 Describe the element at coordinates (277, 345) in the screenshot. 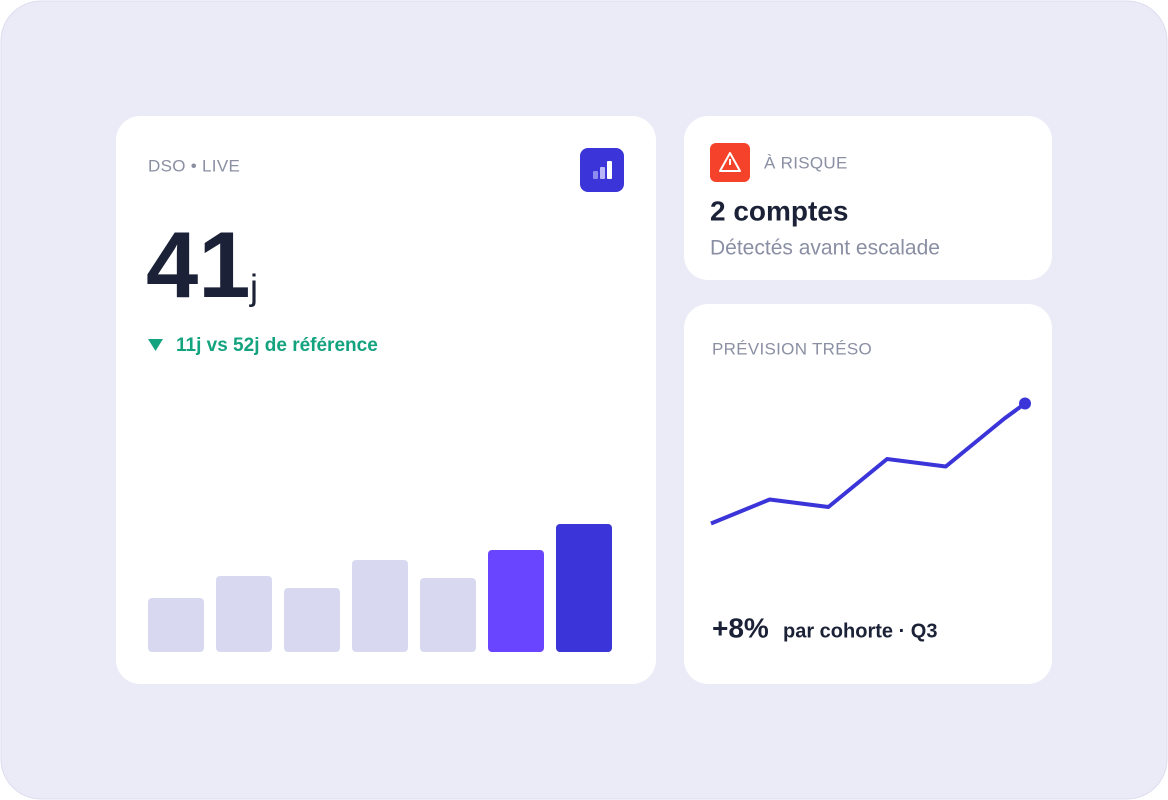

I see `delta: 11j vs 52j de référence` at that location.